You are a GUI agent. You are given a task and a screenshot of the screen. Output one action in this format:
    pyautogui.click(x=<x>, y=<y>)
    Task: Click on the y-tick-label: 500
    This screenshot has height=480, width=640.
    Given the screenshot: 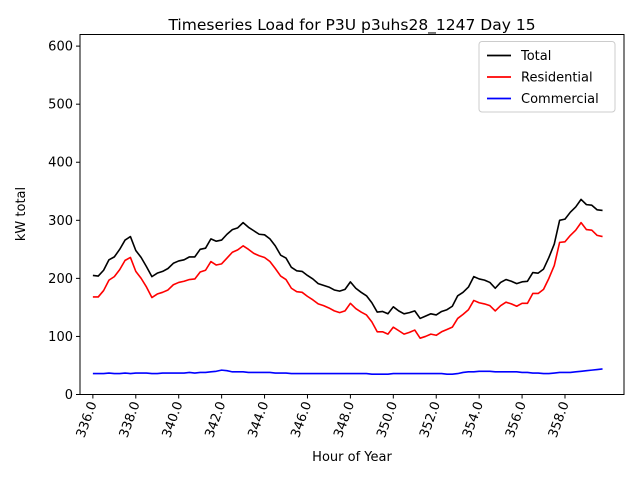 What is the action you would take?
    pyautogui.click(x=60, y=105)
    